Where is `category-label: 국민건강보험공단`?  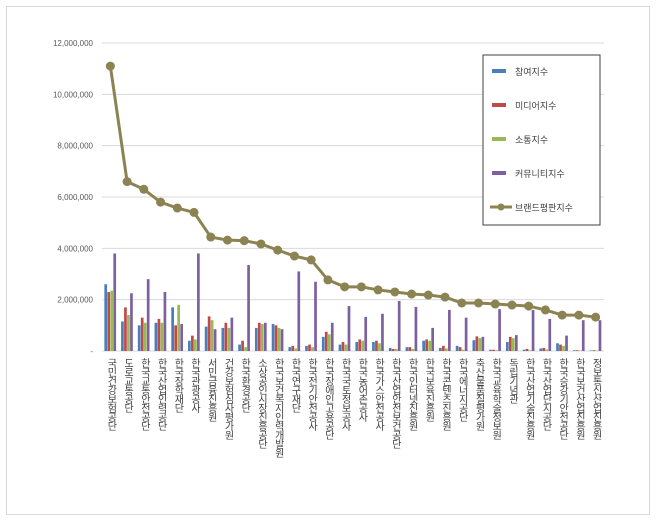 category-label: 국민건강보험공단 is located at coordinates (111, 394).